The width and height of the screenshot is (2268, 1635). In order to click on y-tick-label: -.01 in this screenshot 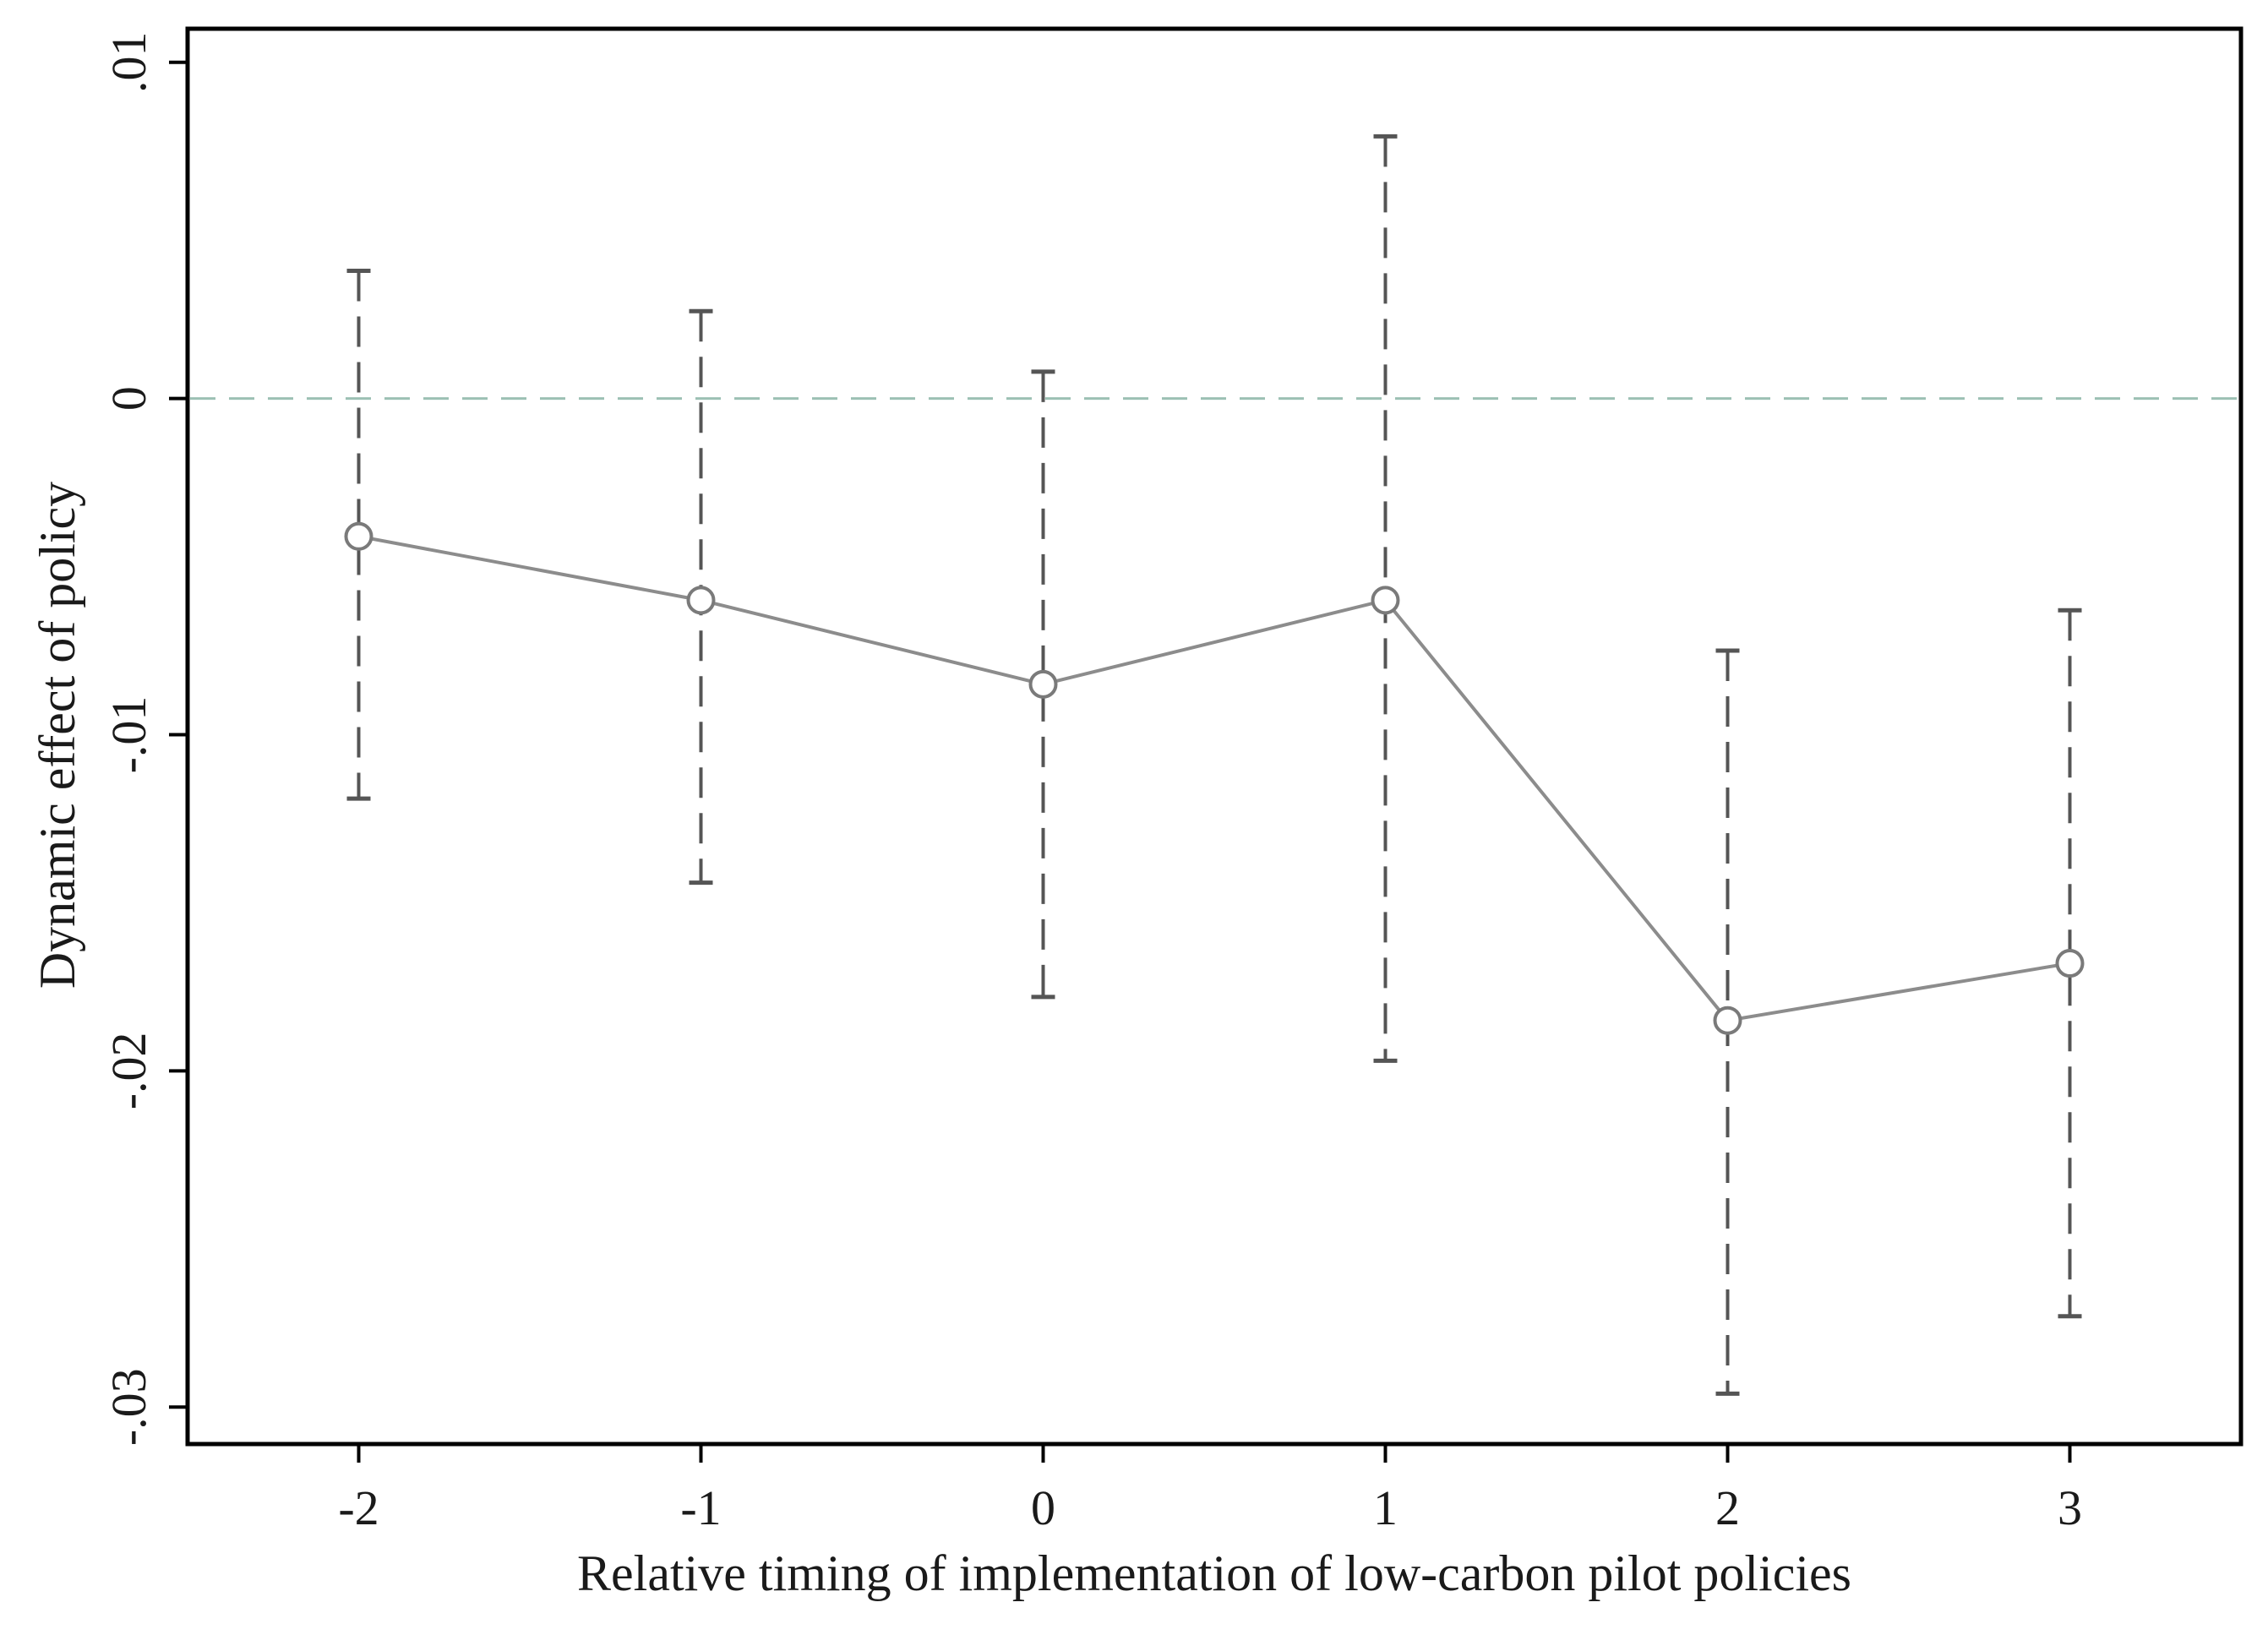, I will do `click(128, 735)`.